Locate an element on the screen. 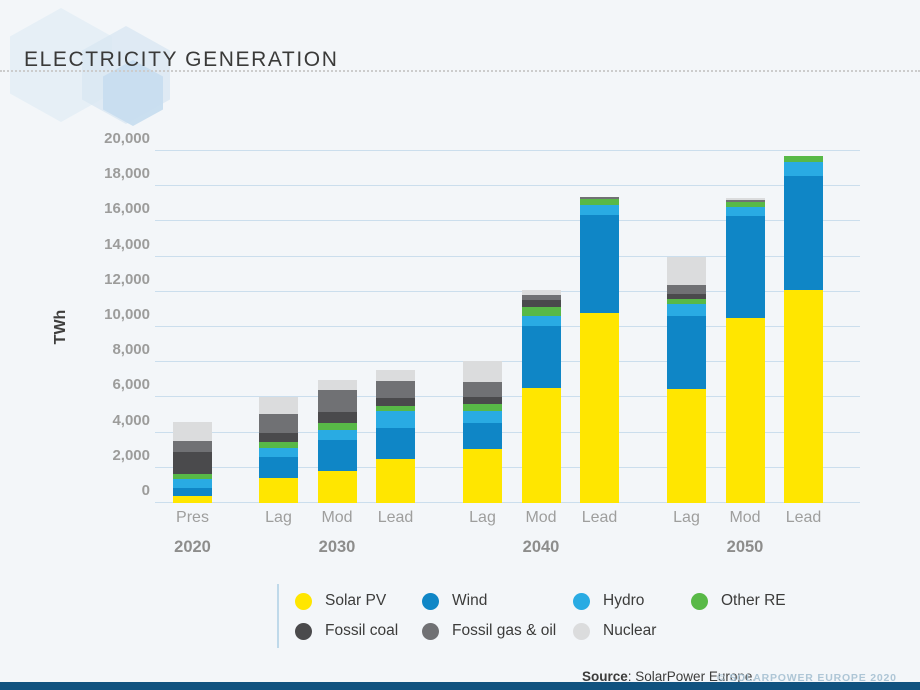 The image size is (920, 690). x-category-label-lead-3: Lead is located at coordinates (395, 517).